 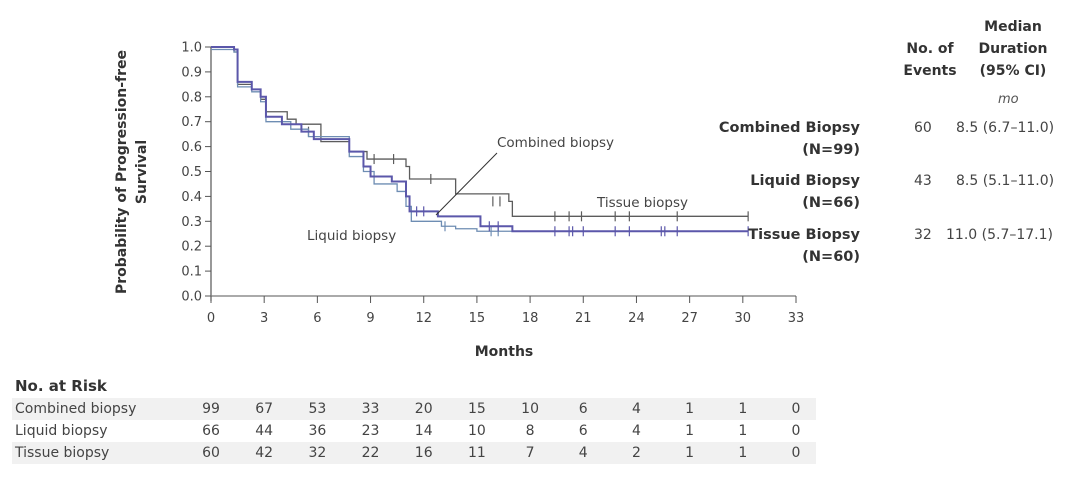 I want to click on y-tick-label: 0.9, so click(x=191, y=72).